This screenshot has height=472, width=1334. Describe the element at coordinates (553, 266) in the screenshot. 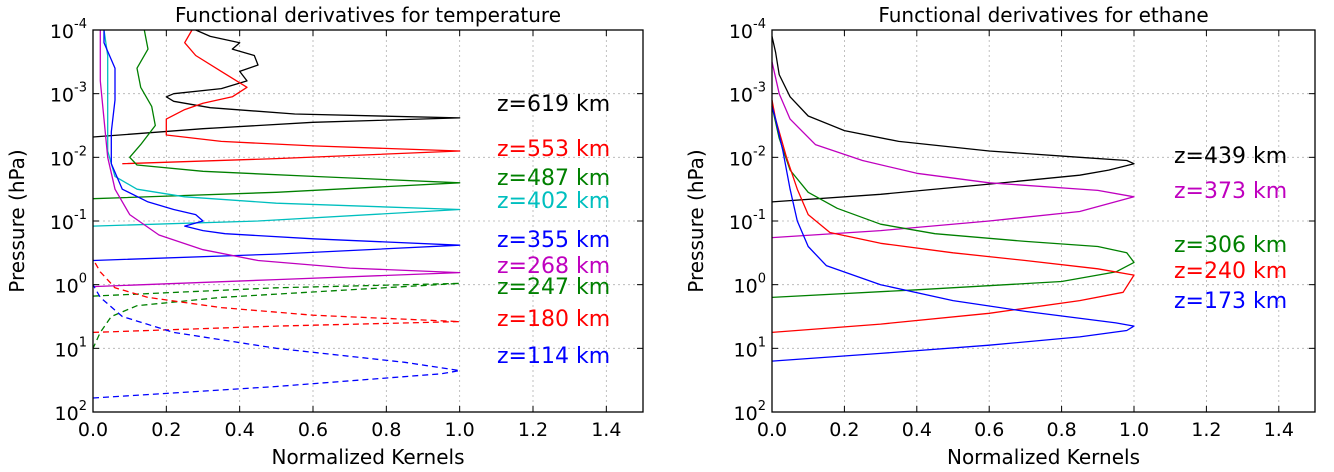

I see `legend-entry: z=268 km` at that location.